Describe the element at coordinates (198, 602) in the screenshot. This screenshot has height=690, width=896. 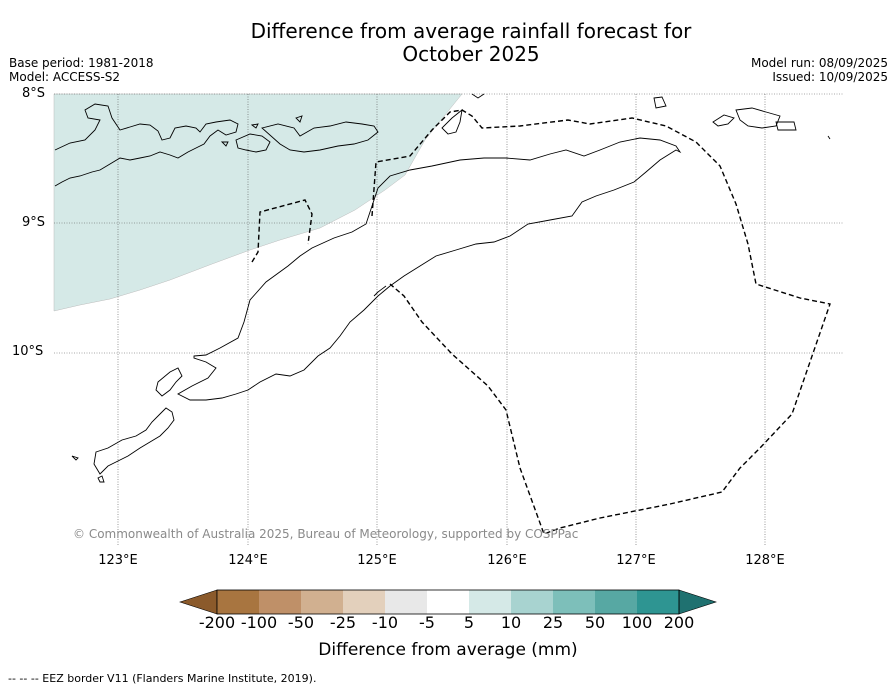
I see `colorbar-swatch-under` at that location.